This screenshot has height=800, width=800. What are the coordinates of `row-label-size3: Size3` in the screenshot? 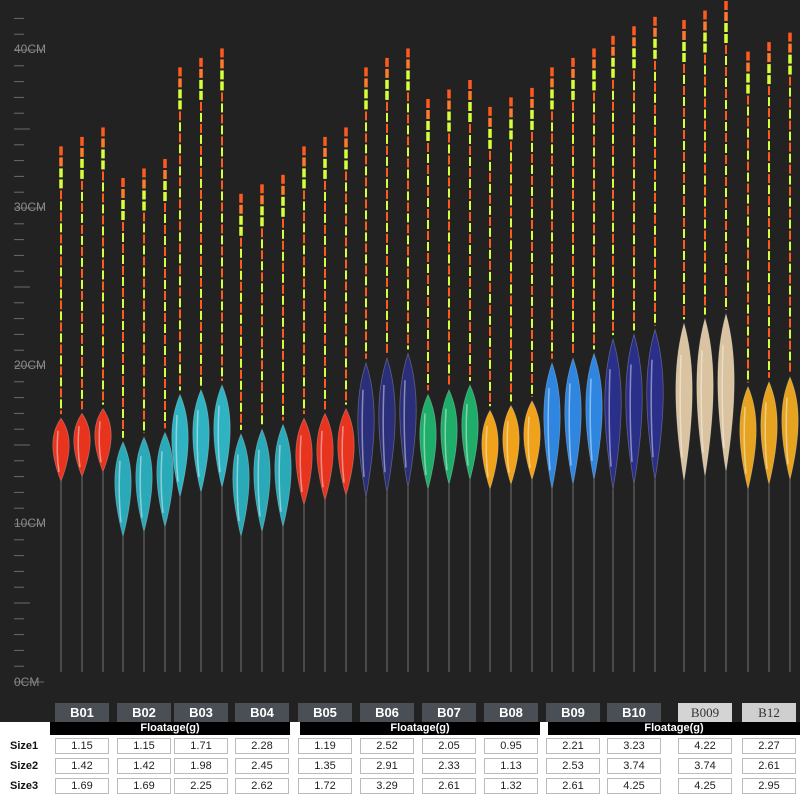 It's located at (24, 786).